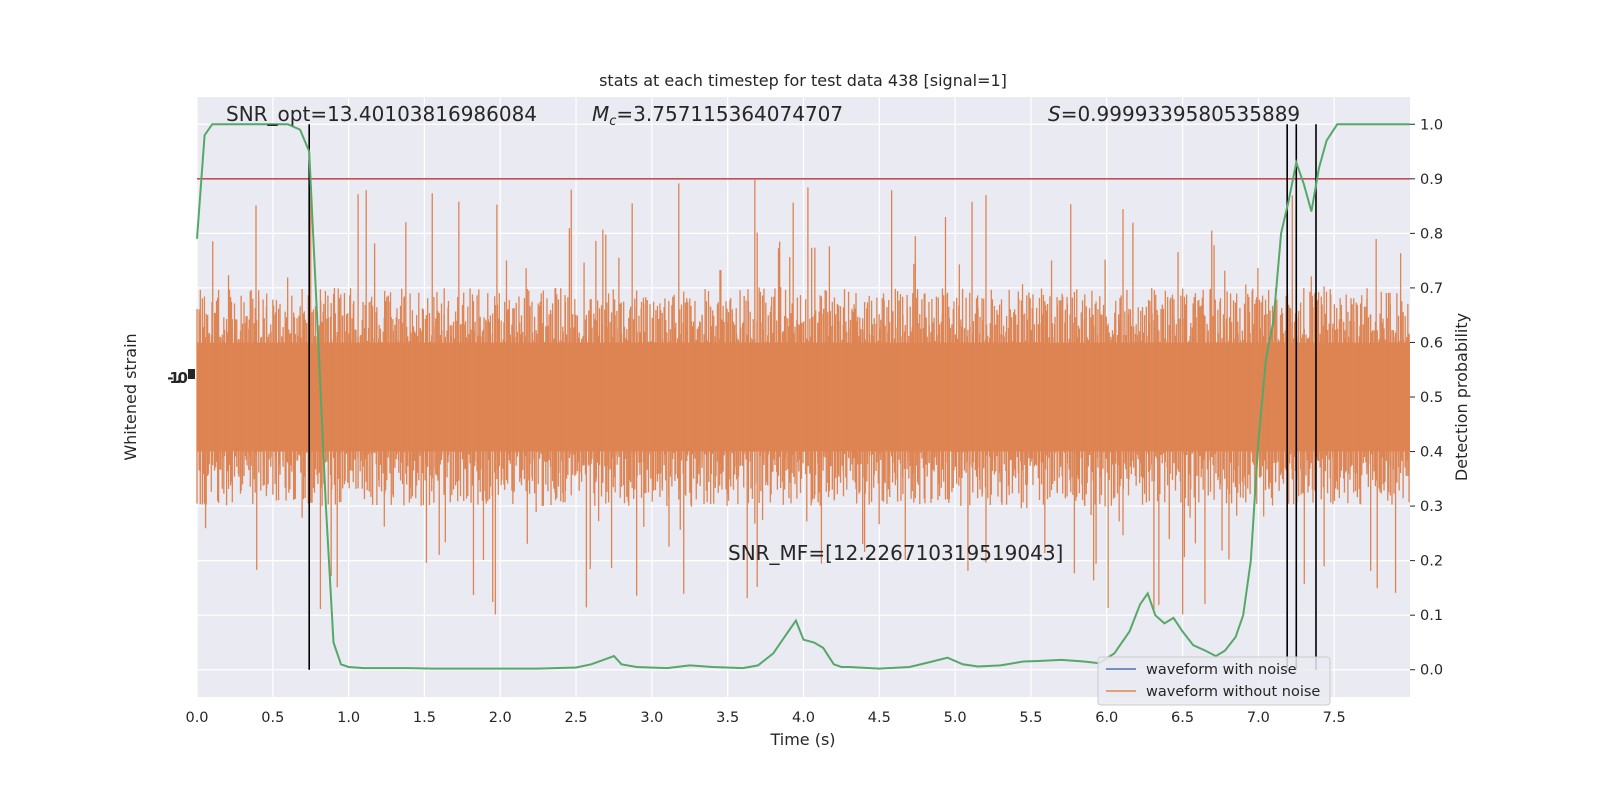 This screenshot has width=1600, height=800. What do you see at coordinates (1182, 718) in the screenshot?
I see `x-tick-label: 6.5` at bounding box center [1182, 718].